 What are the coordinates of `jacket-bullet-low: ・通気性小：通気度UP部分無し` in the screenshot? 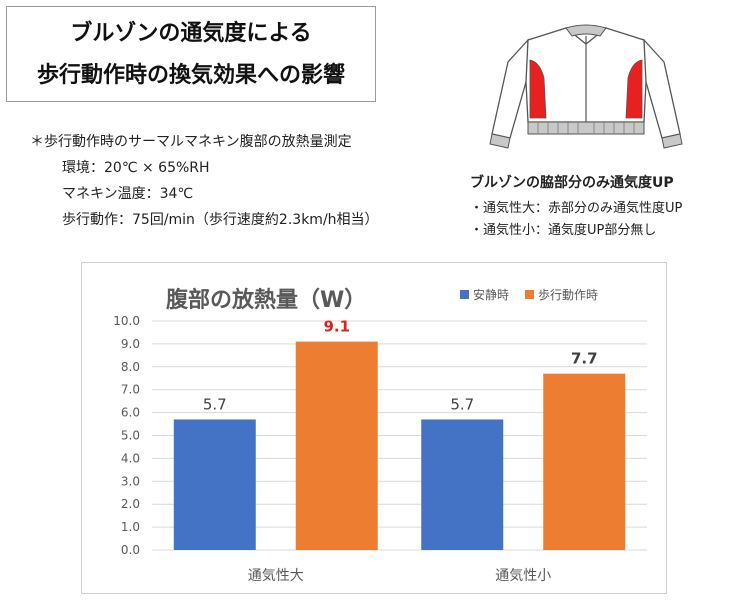 It's located at (563, 230).